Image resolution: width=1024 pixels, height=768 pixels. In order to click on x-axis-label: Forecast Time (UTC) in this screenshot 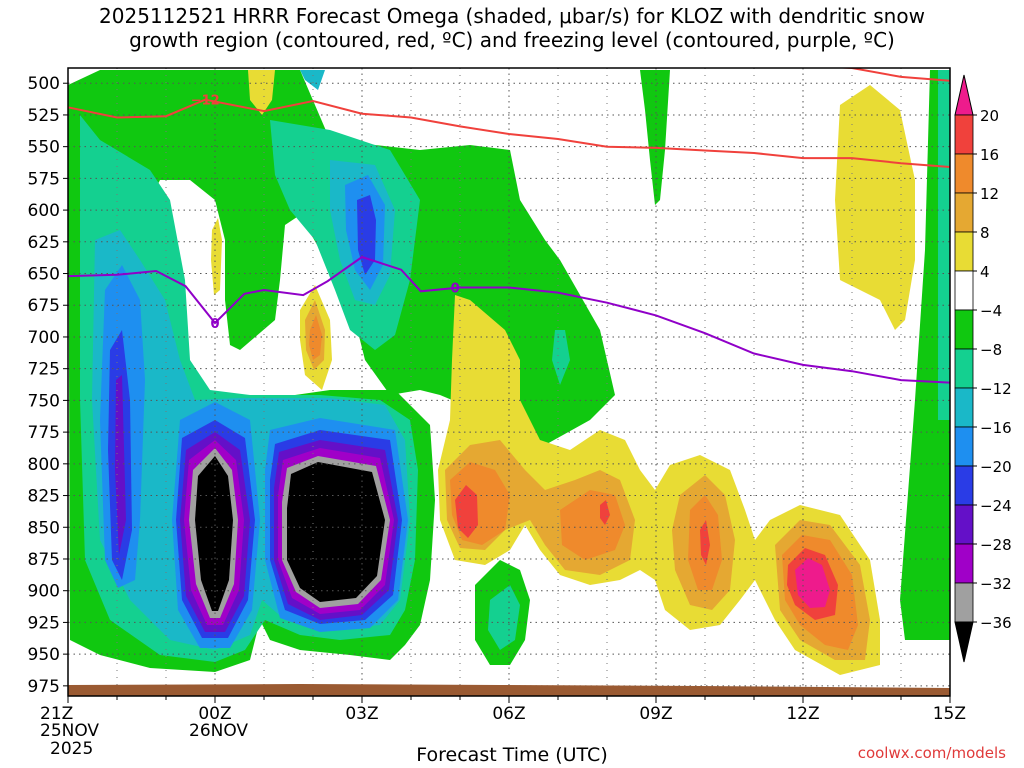, I will do `click(512, 755)`.